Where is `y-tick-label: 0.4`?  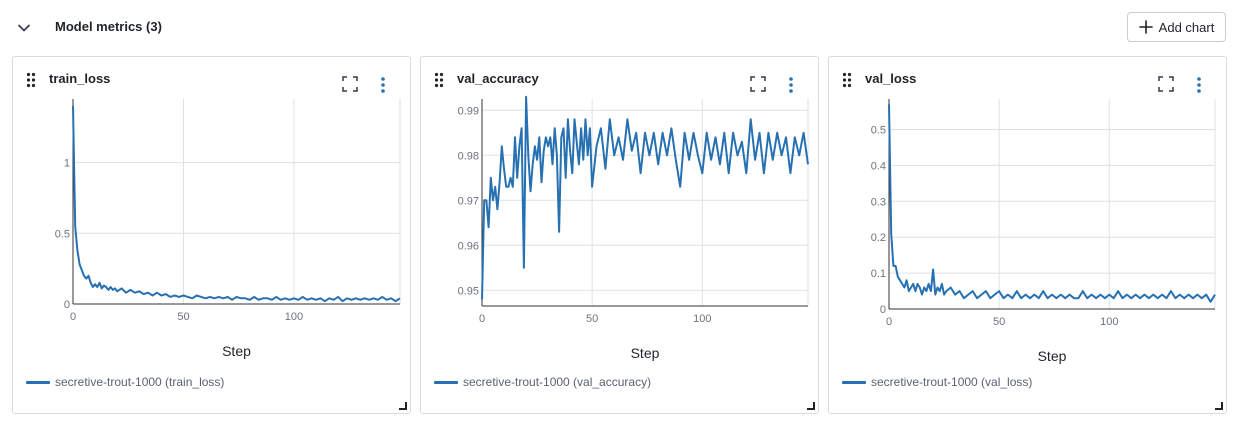 y-tick-label: 0.4 is located at coordinates (878, 166).